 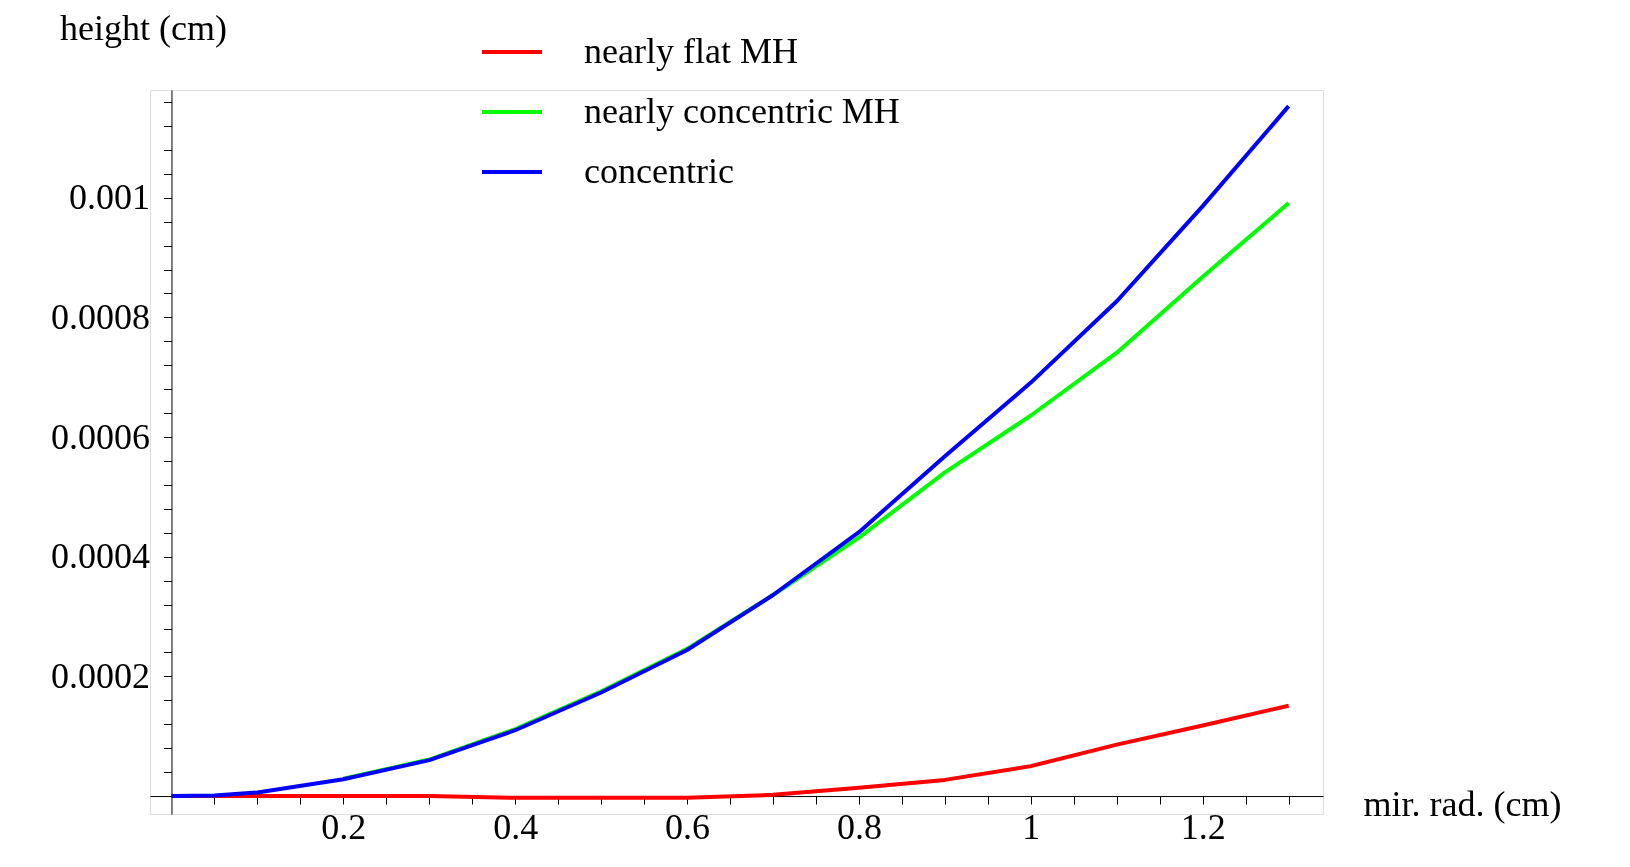 I want to click on legend-label: nearly concentric MH, so click(x=742, y=111).